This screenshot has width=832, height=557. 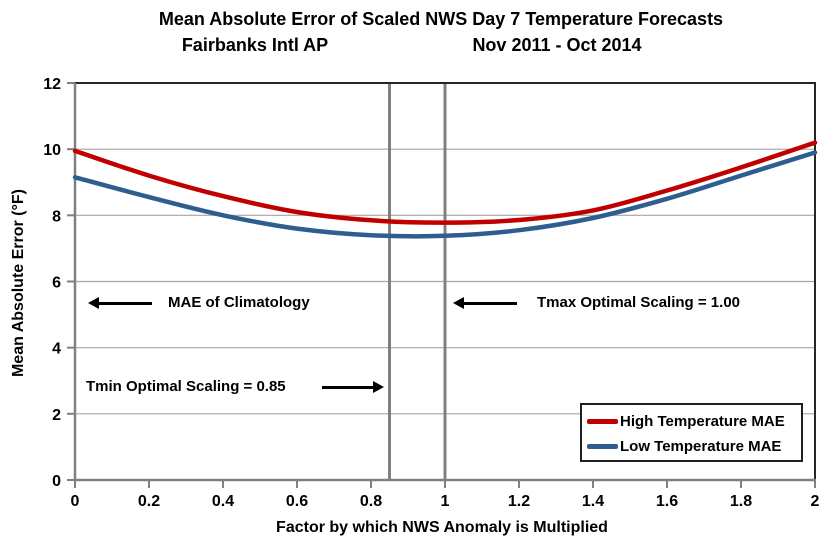 I want to click on x-tick-label: 2, so click(x=815, y=501).